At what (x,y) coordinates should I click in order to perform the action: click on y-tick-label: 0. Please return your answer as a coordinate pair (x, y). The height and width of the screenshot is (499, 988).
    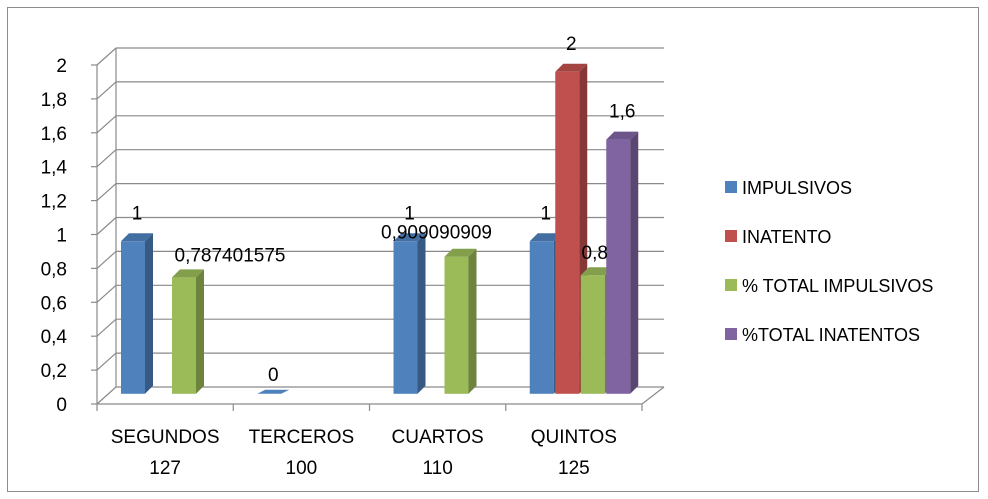
    Looking at the image, I should click on (61, 405).